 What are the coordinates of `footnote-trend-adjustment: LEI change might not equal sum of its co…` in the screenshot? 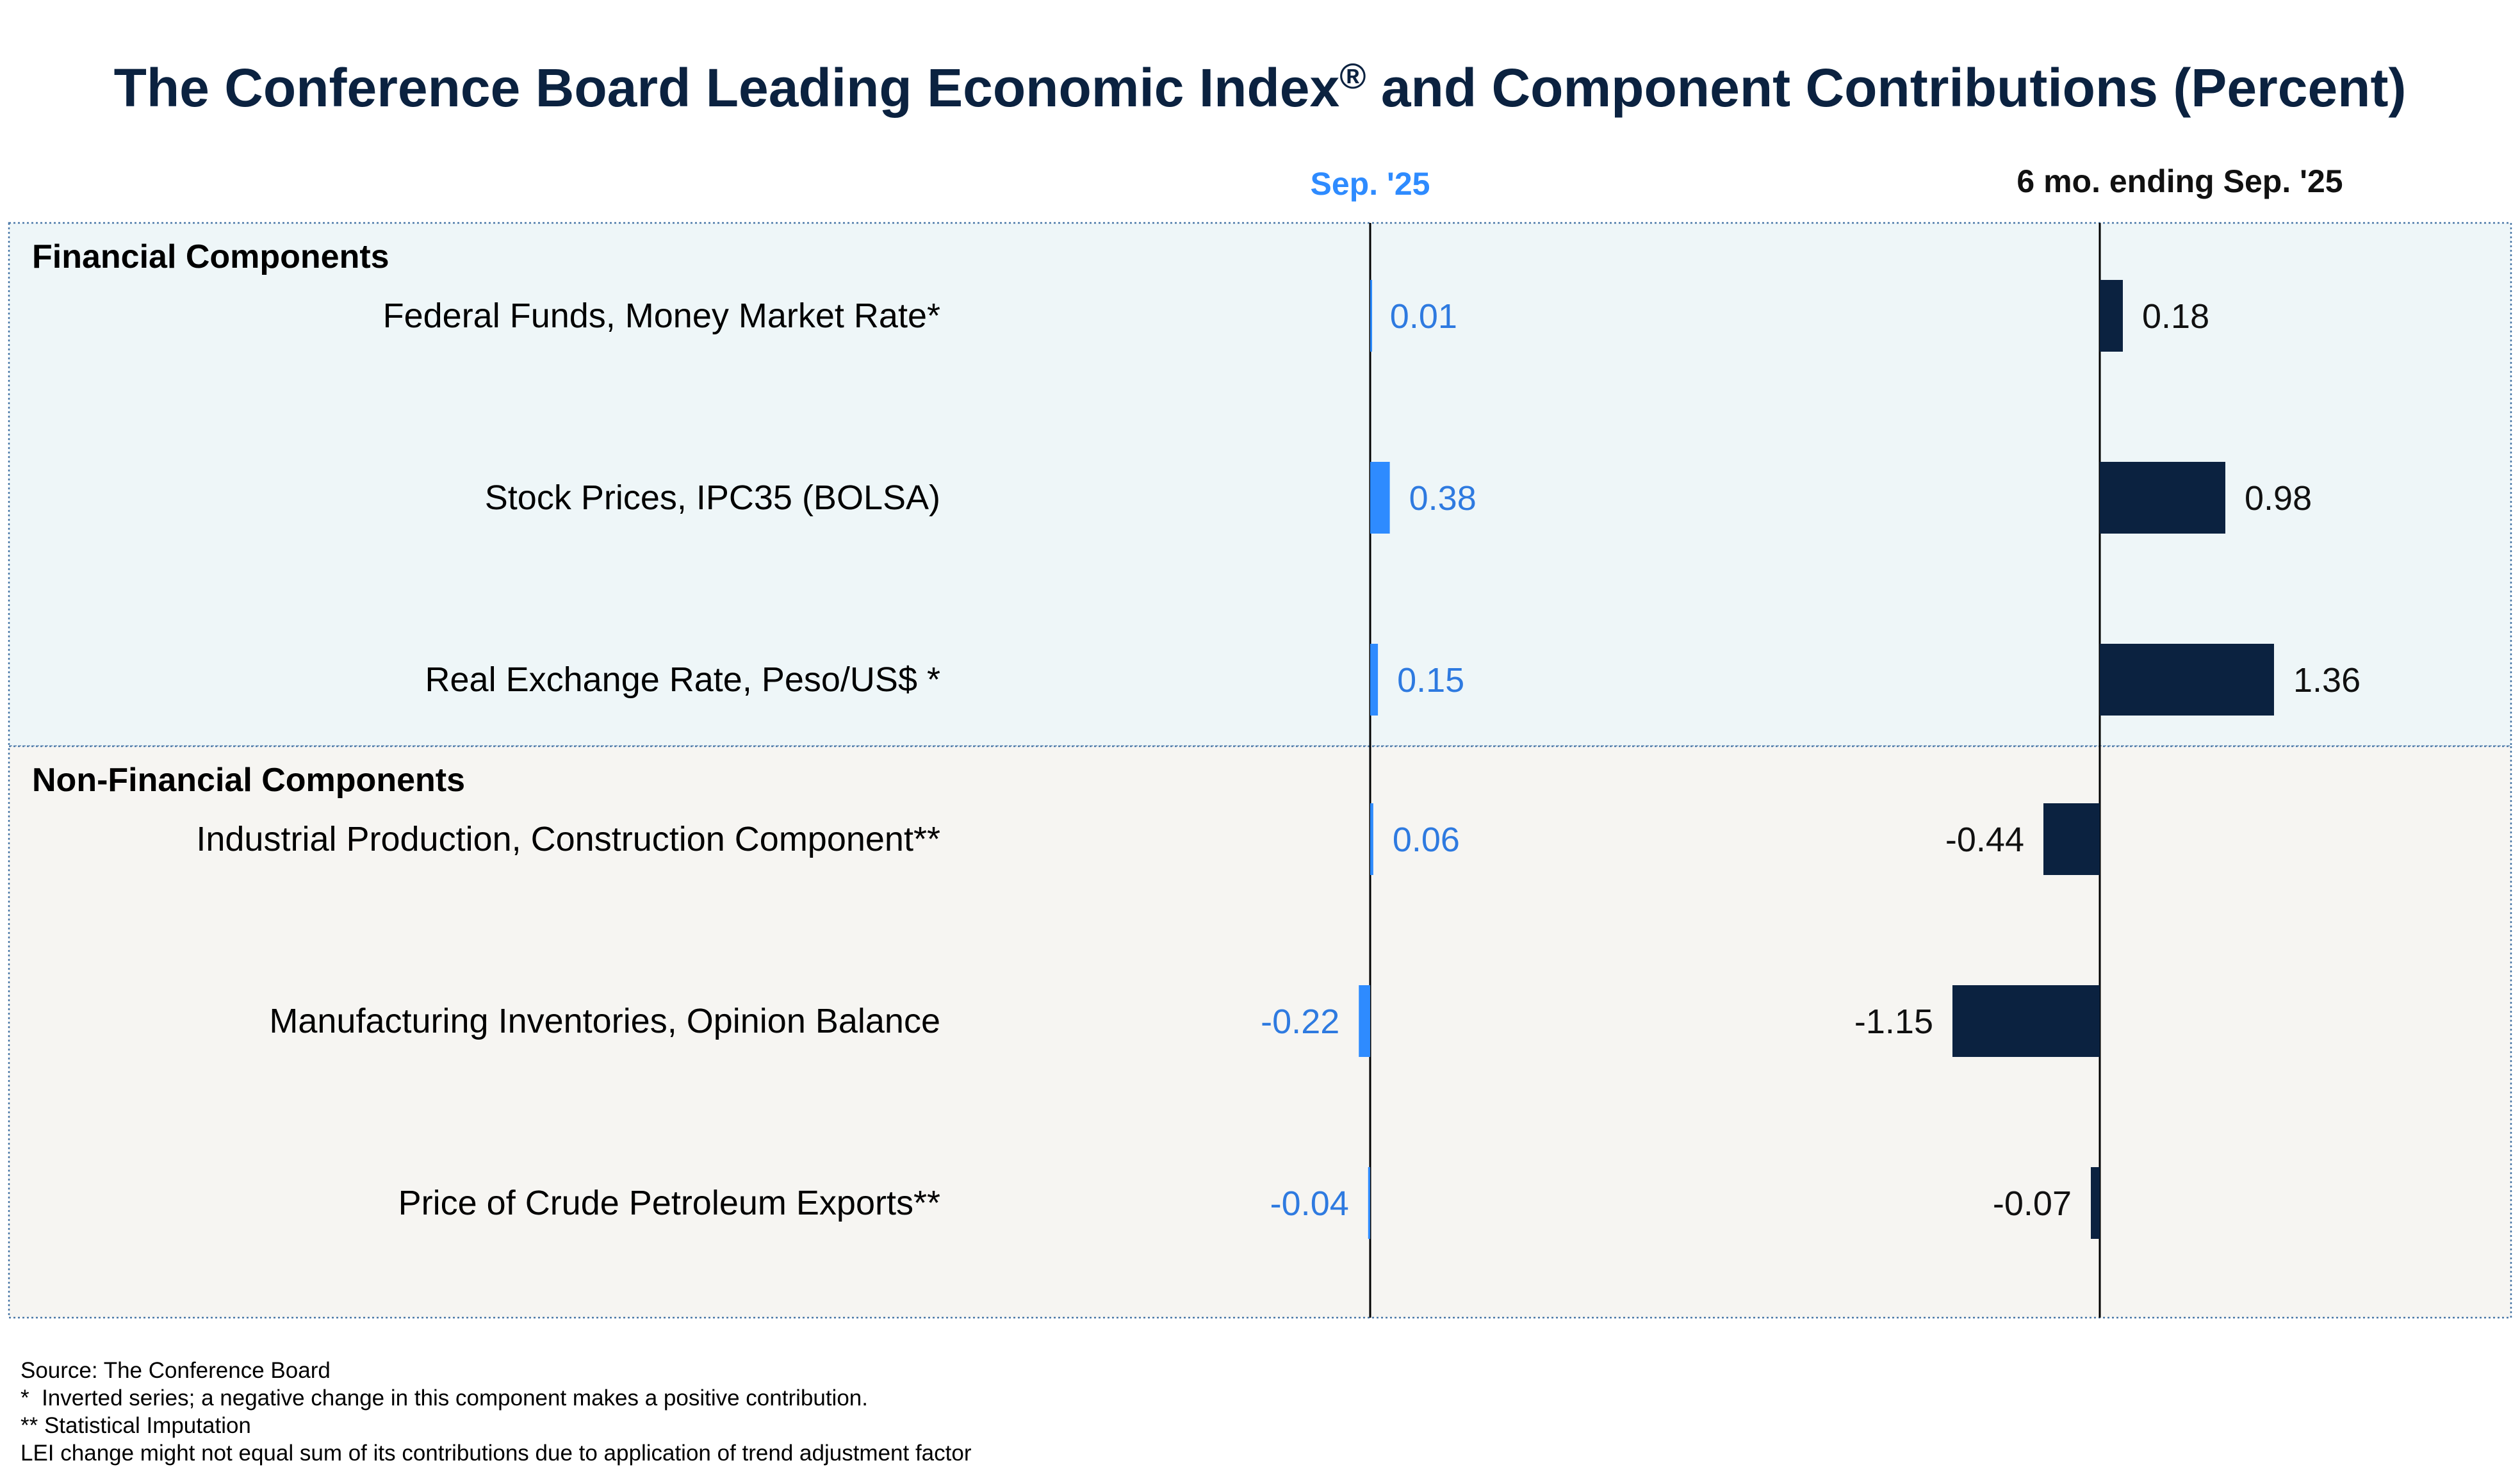 It's located at (496, 1453).